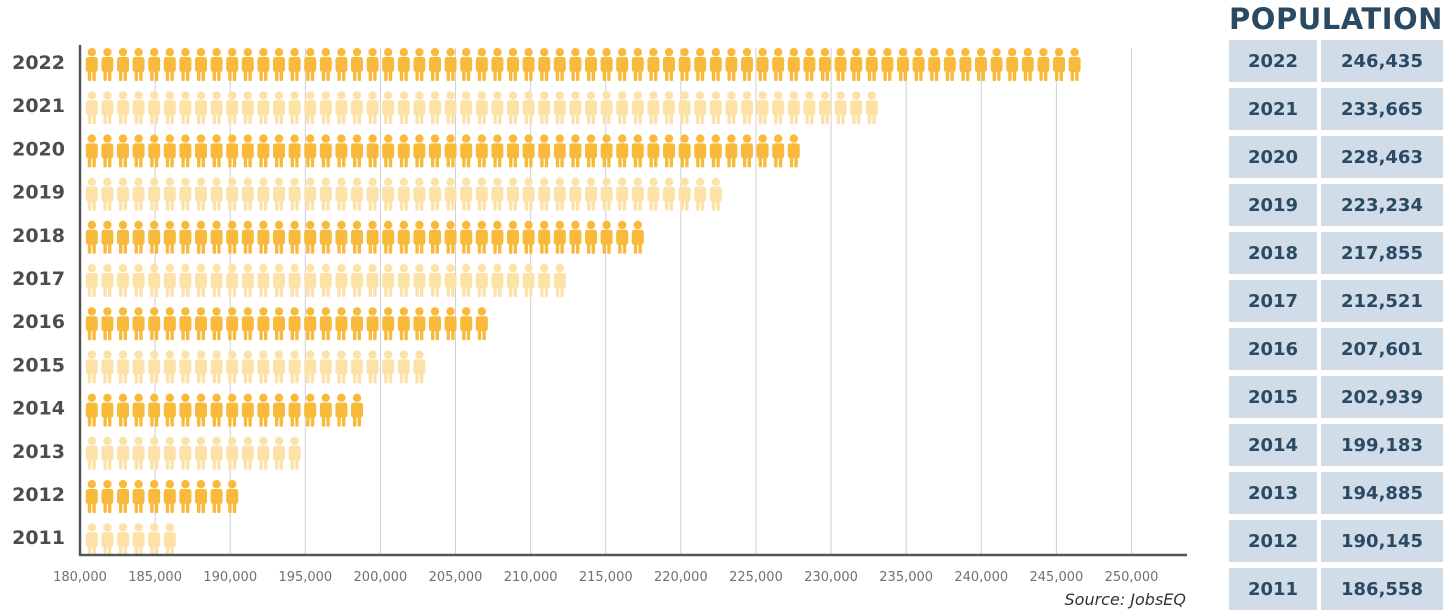 This screenshot has height=616, width=1456. What do you see at coordinates (1057, 577) in the screenshot?
I see `x-tick-label: 245,000` at bounding box center [1057, 577].